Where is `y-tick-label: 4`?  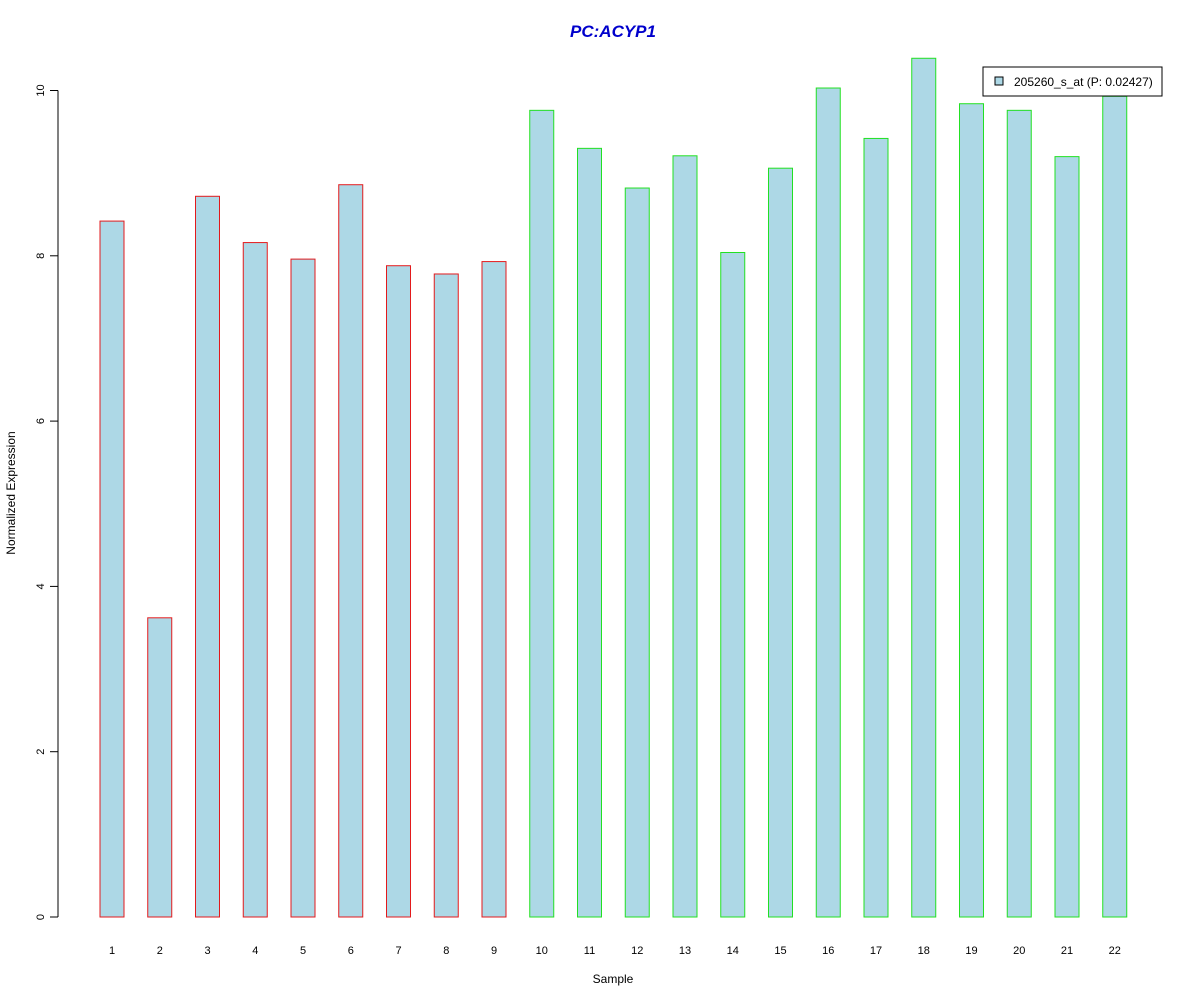
y-tick-label: 4 is located at coordinates (41, 586).